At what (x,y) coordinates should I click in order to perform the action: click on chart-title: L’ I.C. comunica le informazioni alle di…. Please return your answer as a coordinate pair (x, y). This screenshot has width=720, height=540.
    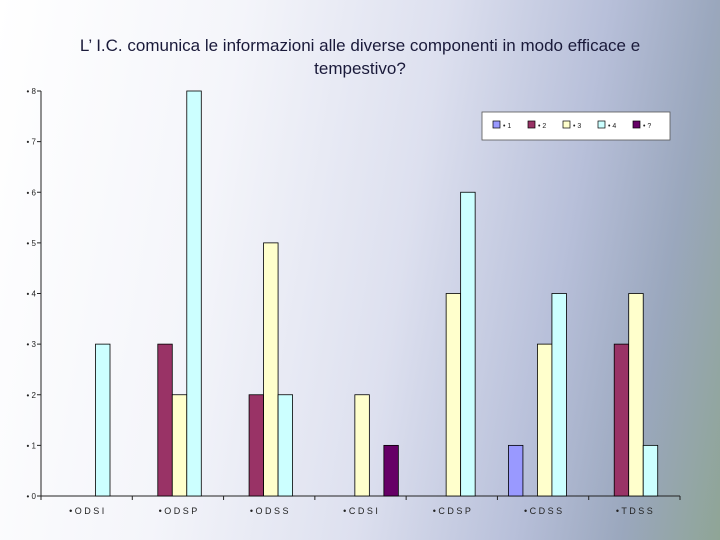
    Looking at the image, I should click on (360, 57).